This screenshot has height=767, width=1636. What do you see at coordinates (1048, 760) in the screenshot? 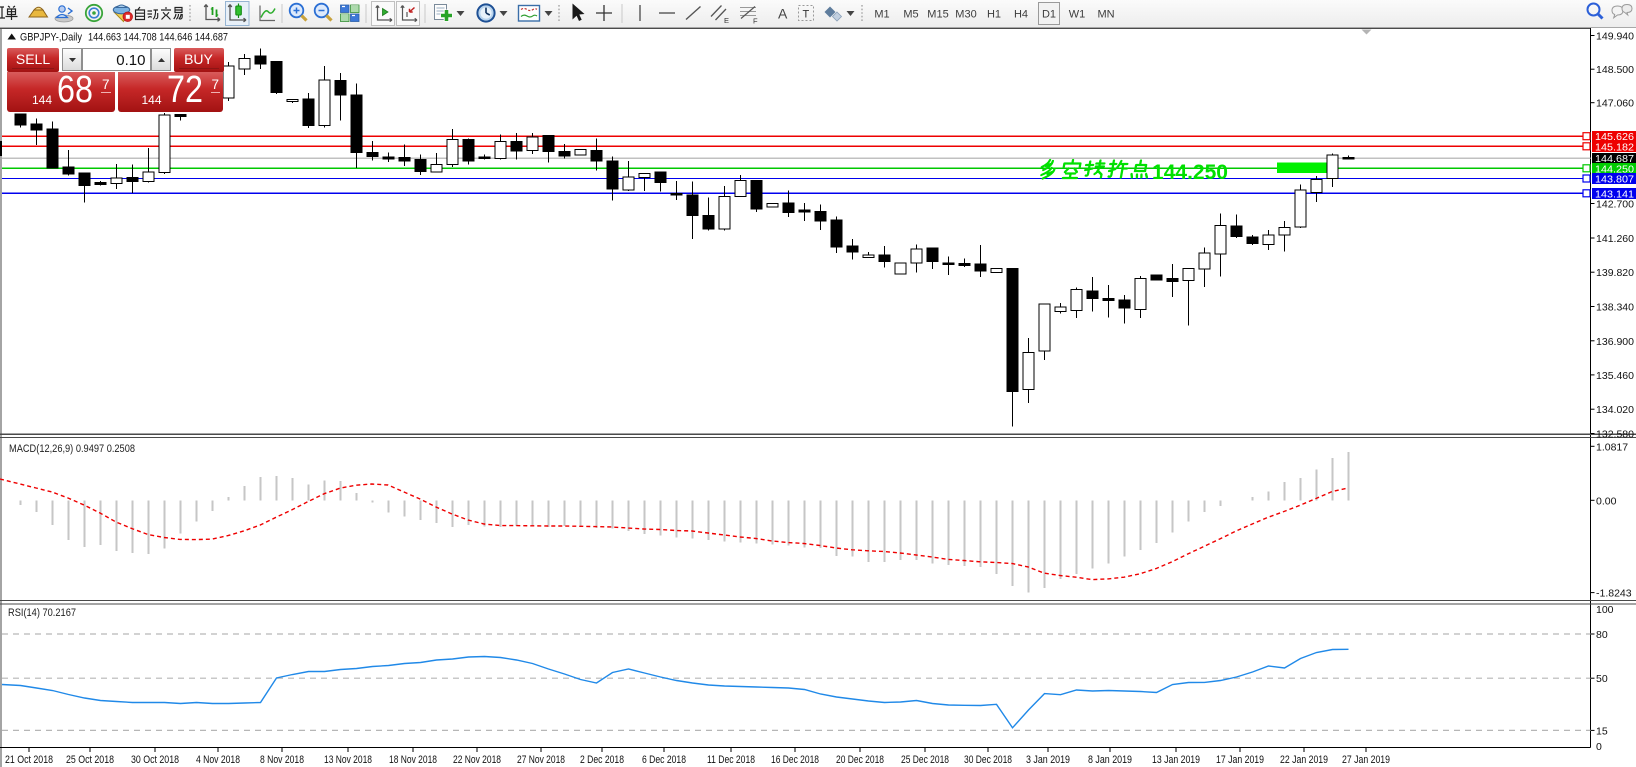
I see `svg-text: 3 Jan 2019` at bounding box center [1048, 760].